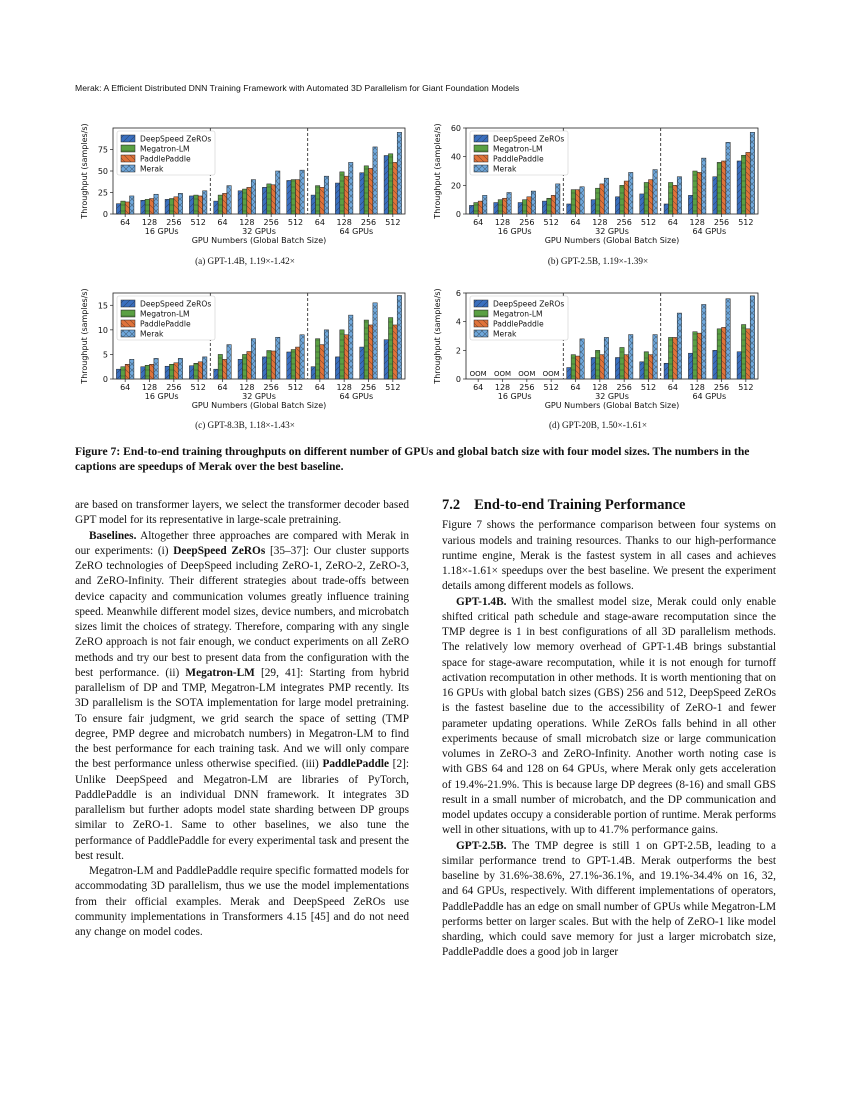  I want to click on x-tick-label: 64, so click(222, 387).